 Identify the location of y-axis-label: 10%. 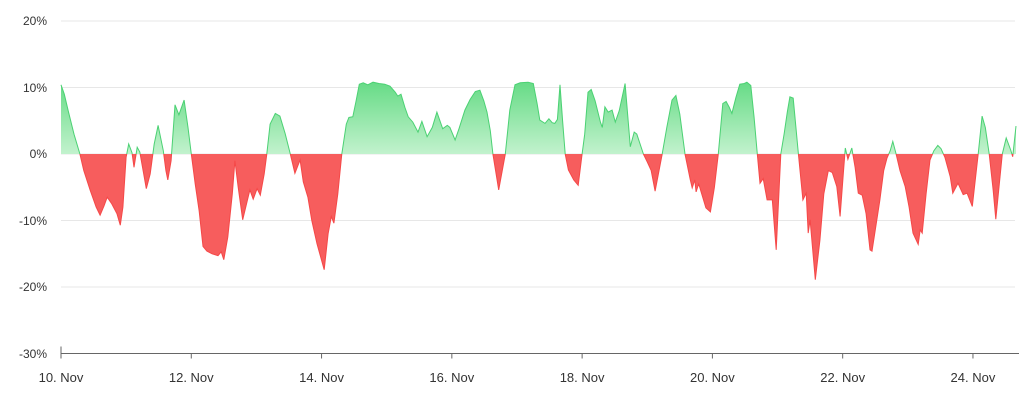
(34, 87).